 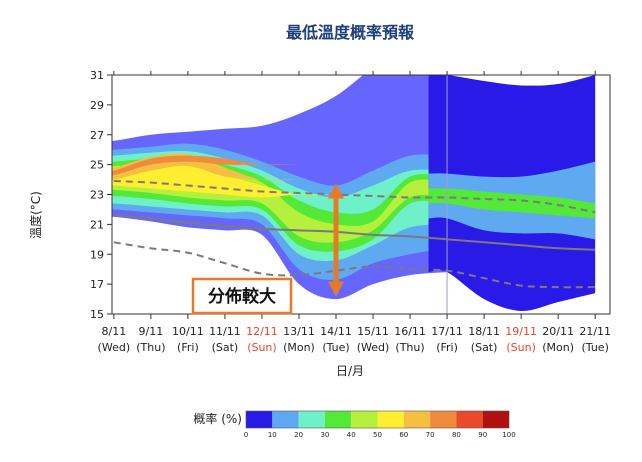 I want to click on x-tick-date: 20/11, so click(x=558, y=331).